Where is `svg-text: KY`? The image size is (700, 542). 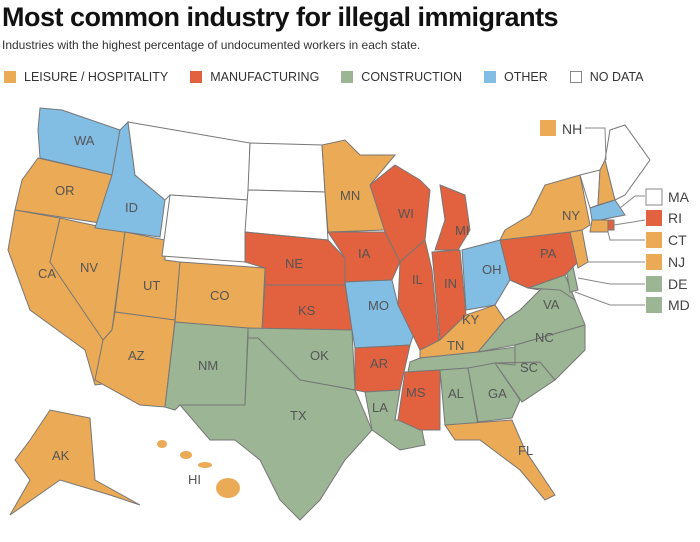 svg-text: KY is located at coordinates (471, 319).